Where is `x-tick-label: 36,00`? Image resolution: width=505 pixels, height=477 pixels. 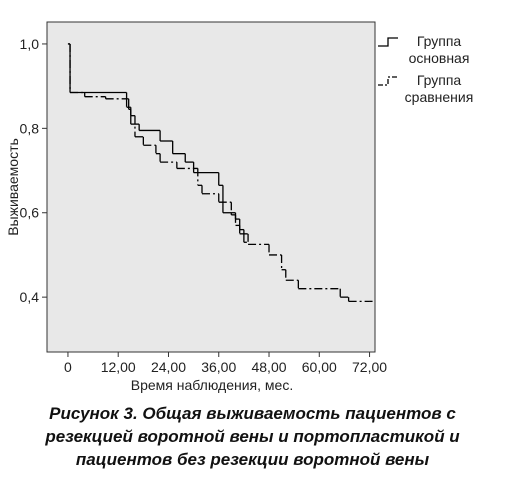
x-tick-label: 36,00 is located at coordinates (218, 367).